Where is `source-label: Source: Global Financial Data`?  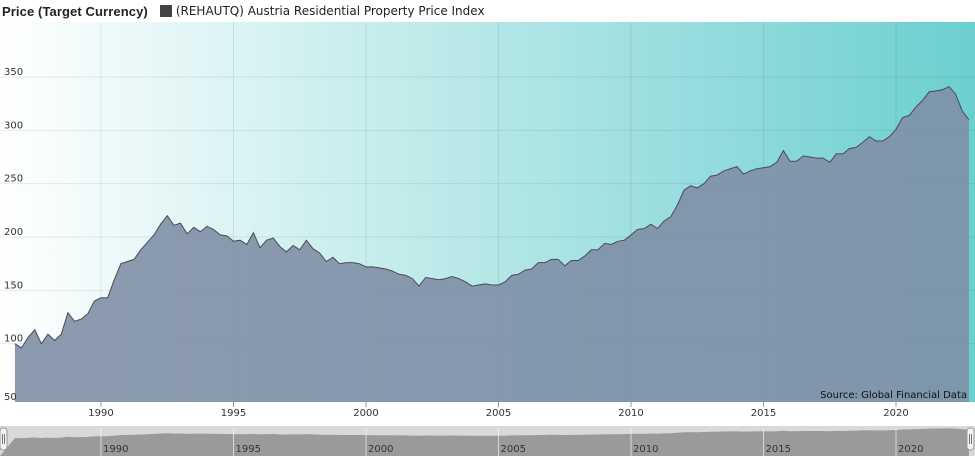 source-label: Source: Global Financial Data is located at coordinates (893, 395).